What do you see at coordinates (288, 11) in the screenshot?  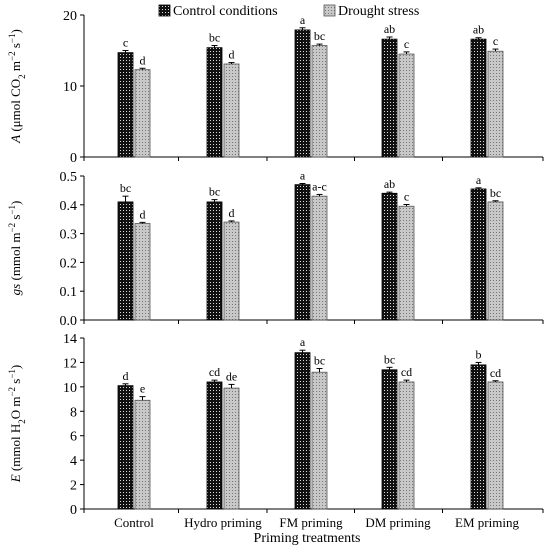 I see `legend: Control conditions Drought stress` at bounding box center [288, 11].